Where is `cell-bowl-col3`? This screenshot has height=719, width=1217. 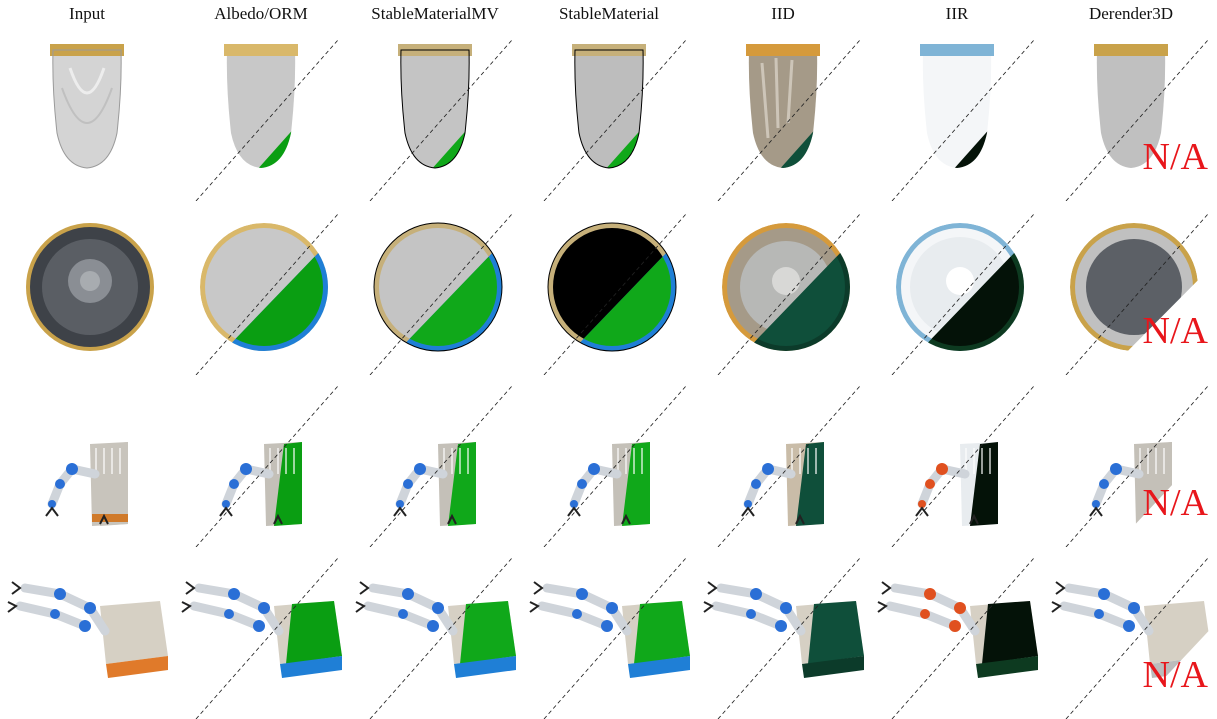
cell-bowl-col3 is located at coordinates (609, 288).